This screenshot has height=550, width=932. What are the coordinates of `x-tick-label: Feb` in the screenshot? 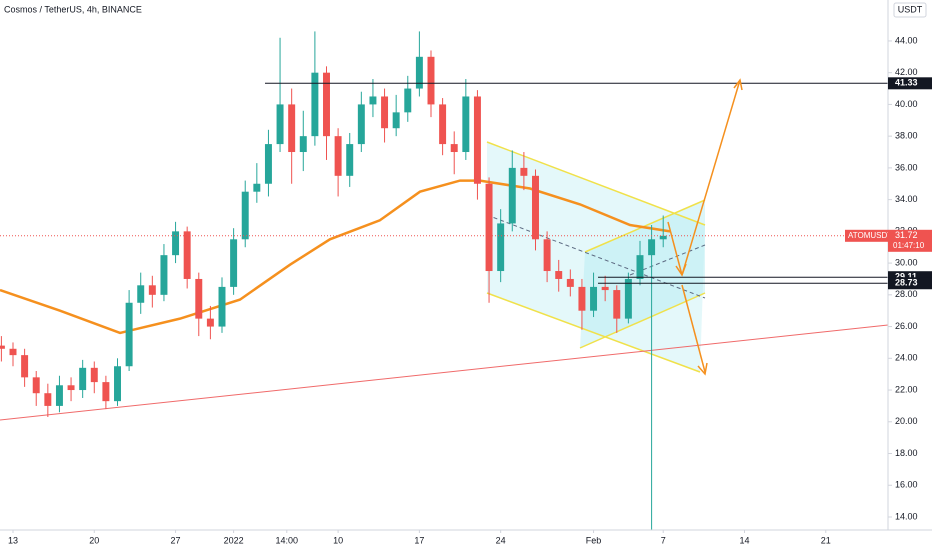 It's located at (594, 540).